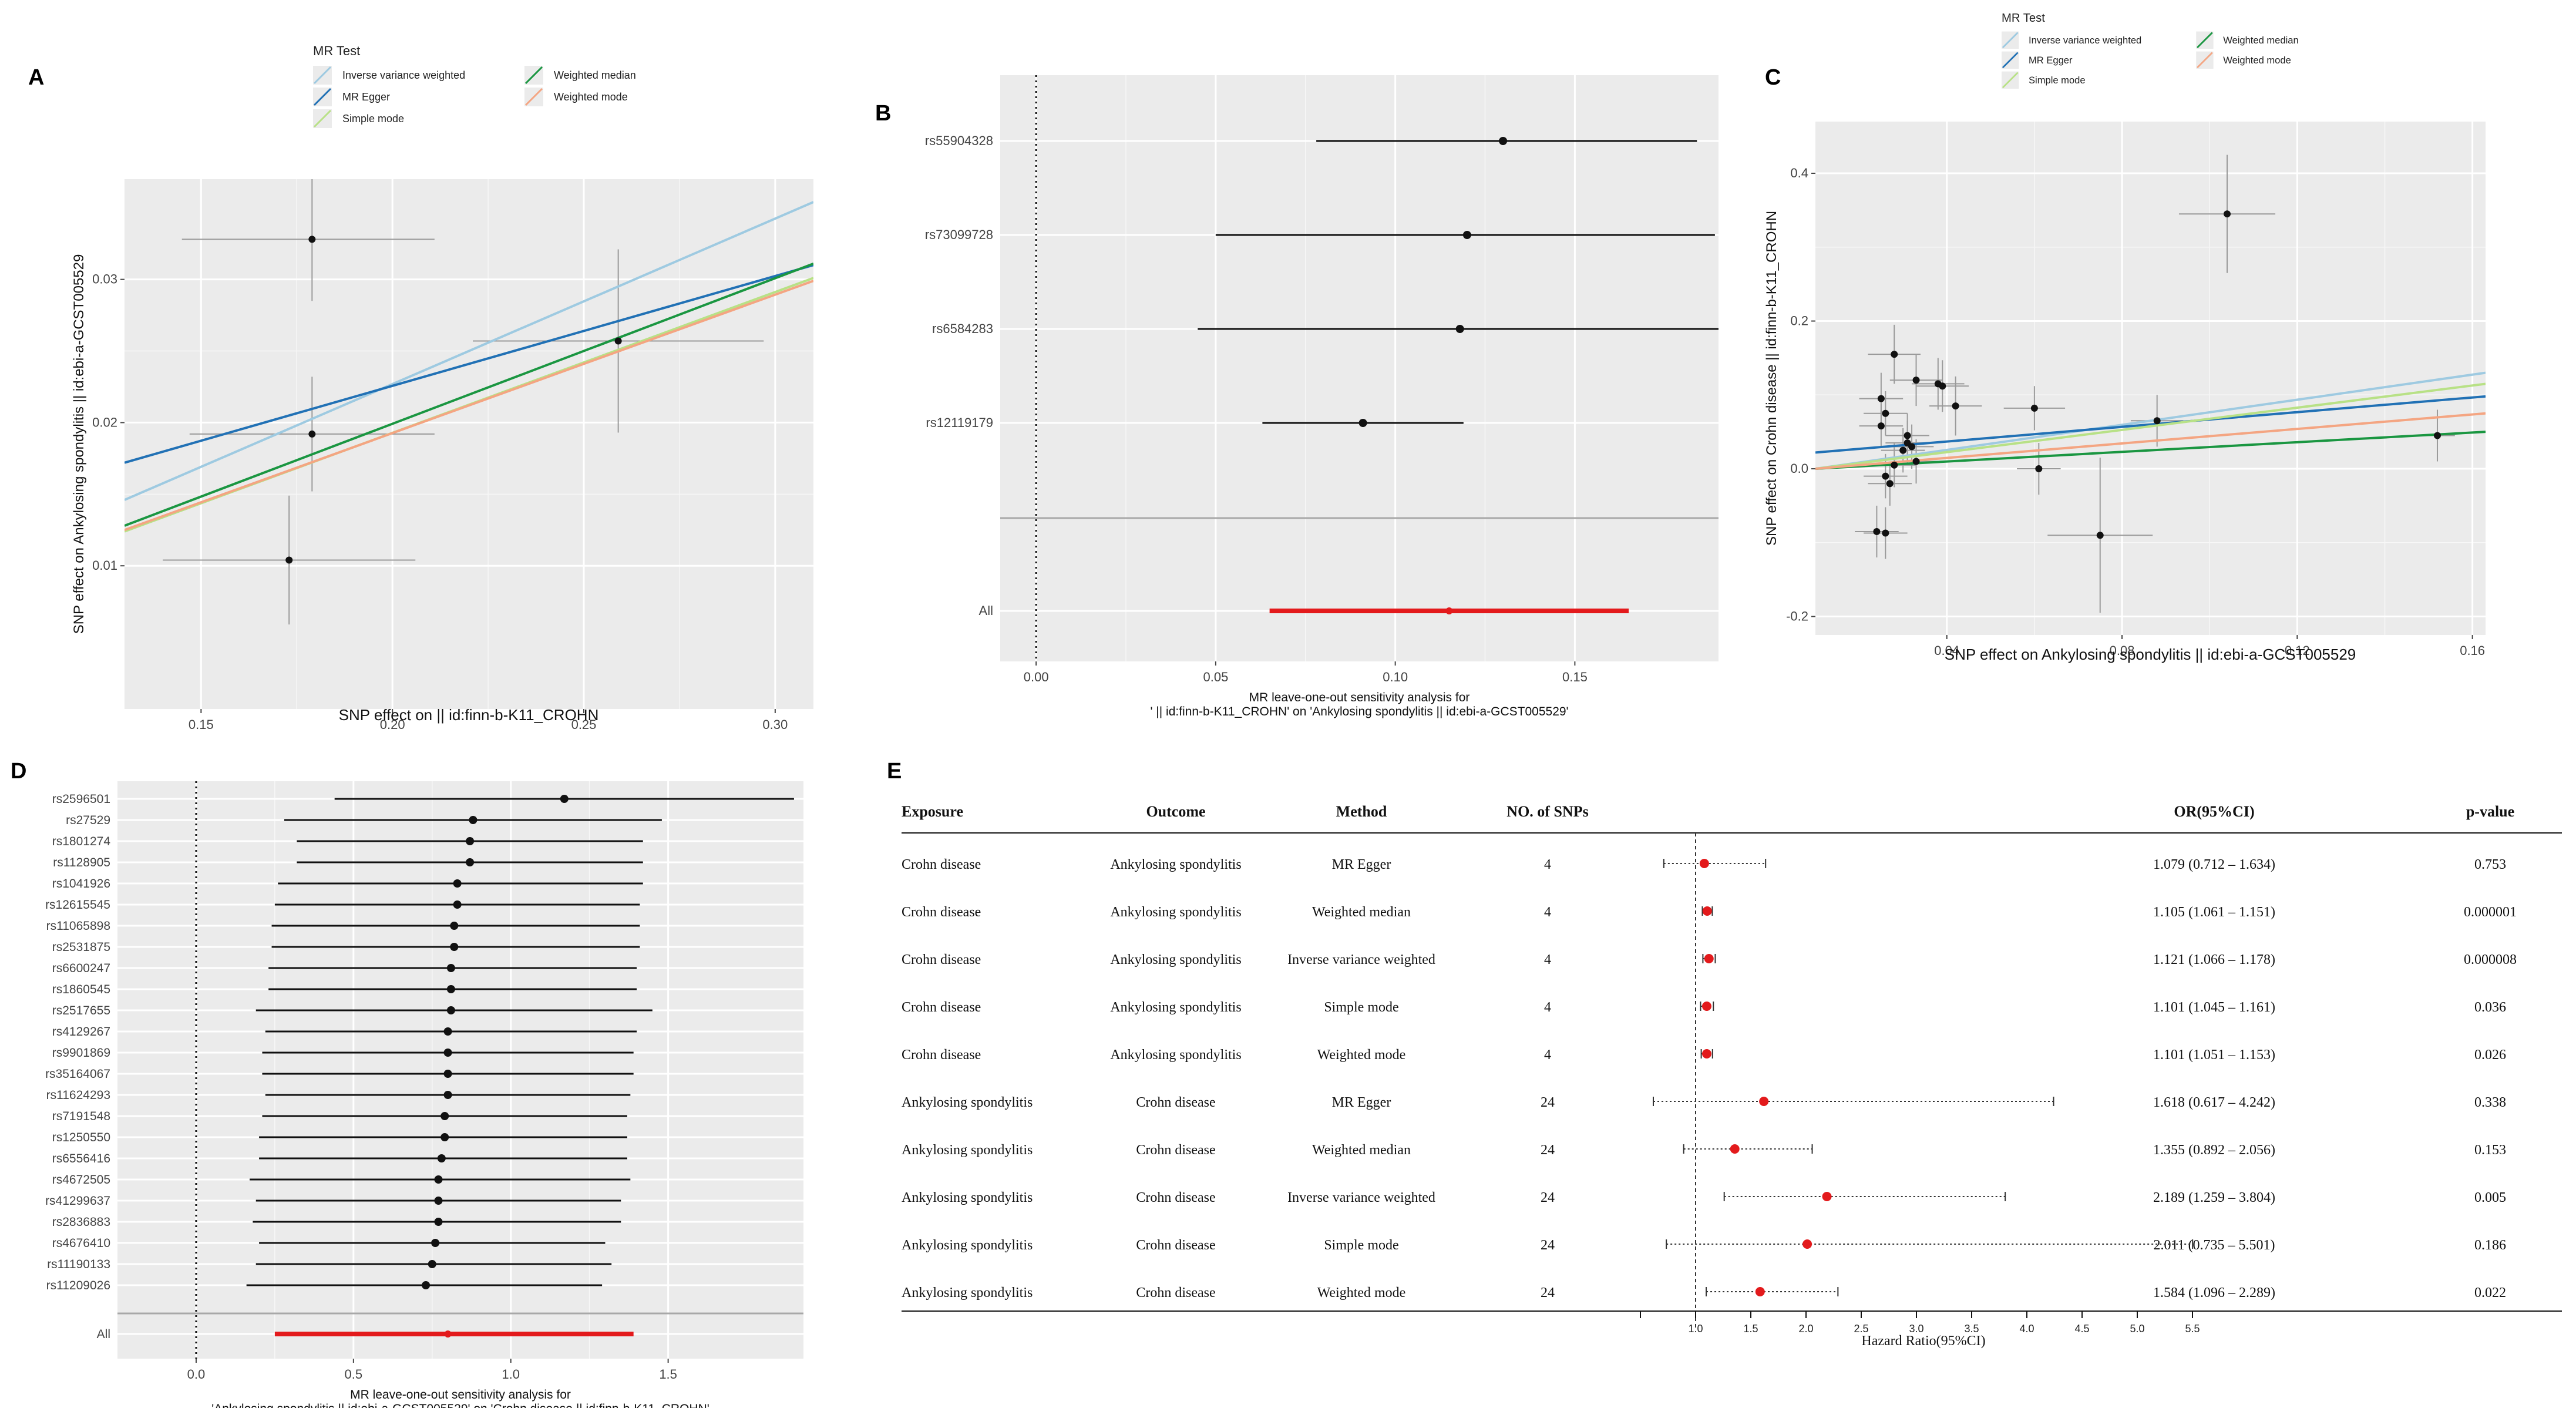  Describe the element at coordinates (81, 799) in the screenshot. I see `snp-label: rs2596501` at that location.